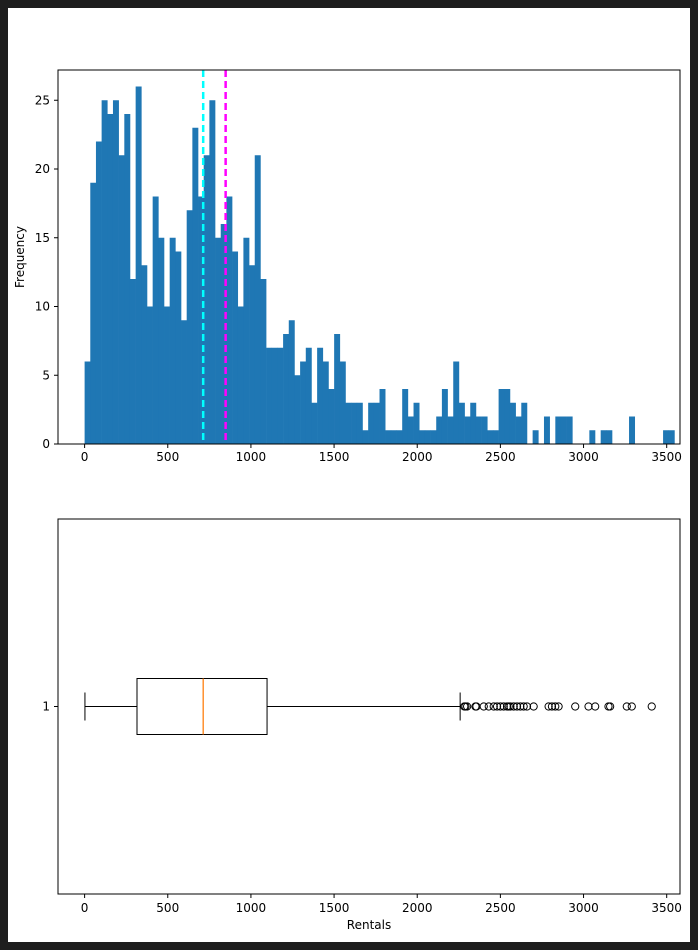 The width and height of the screenshot is (698, 950). What do you see at coordinates (381, 454) in the screenshot?
I see `histogram-x-ticks: 0 500 1000 1500 2000 2500 3000 3500` at bounding box center [381, 454].